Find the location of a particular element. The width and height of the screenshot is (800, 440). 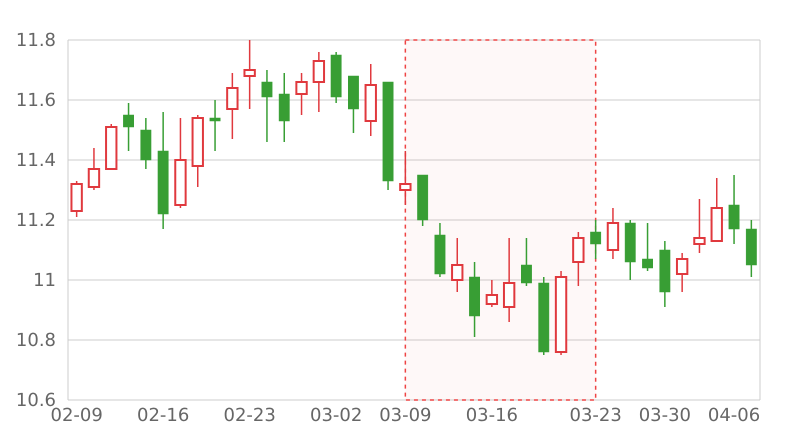

y-tick-label: 11 is located at coordinates (44, 280).